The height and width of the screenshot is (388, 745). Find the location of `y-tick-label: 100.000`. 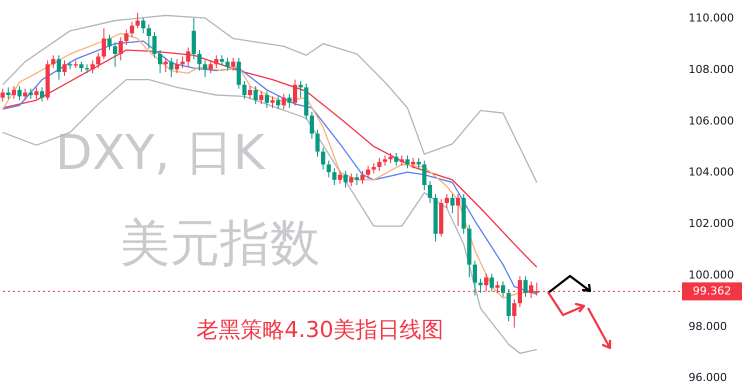

y-tick-label: 100.000 is located at coordinates (711, 275).